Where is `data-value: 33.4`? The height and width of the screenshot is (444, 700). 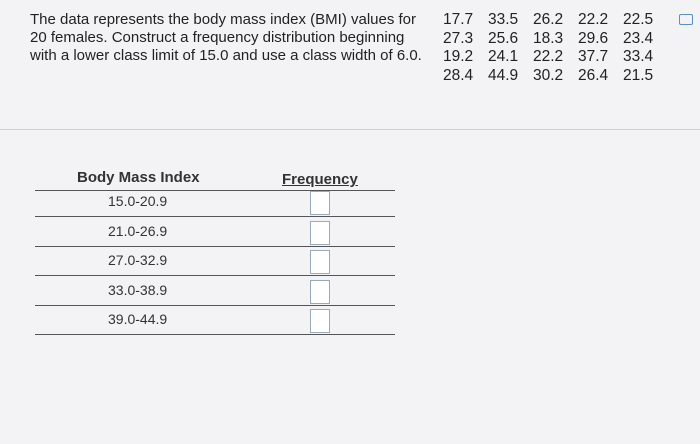 data-value: 33.4 is located at coordinates (638, 56).